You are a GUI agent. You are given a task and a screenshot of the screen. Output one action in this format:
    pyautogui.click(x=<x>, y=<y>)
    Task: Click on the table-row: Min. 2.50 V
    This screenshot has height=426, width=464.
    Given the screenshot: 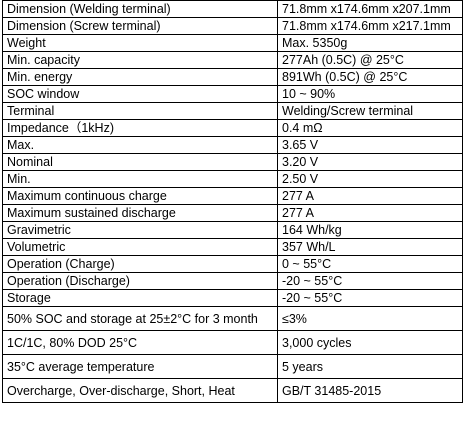 What is the action you would take?
    pyautogui.click(x=232, y=179)
    